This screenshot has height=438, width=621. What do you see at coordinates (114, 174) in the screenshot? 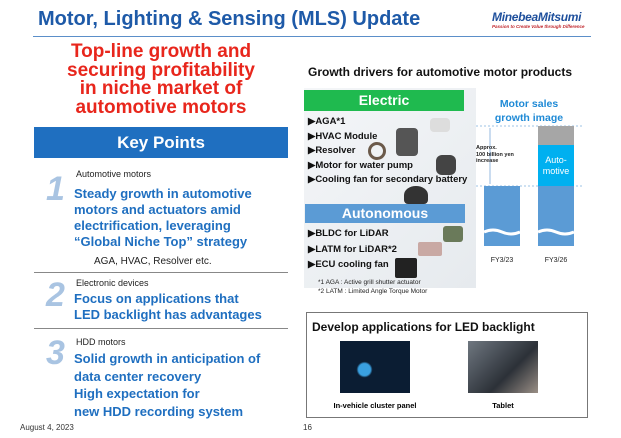
I see `point-category: Automotive motors` at bounding box center [114, 174].